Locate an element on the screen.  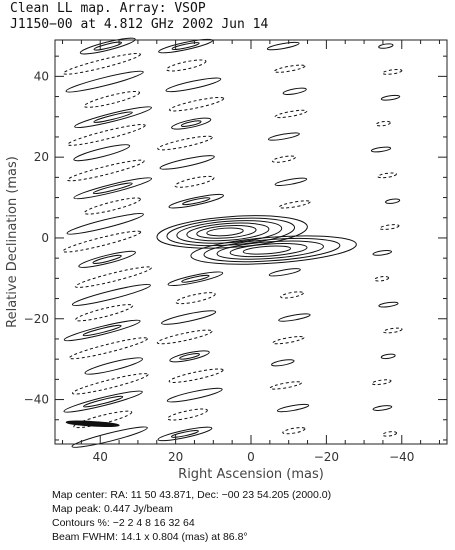
beam-ellipse is located at coordinates (92, 423).